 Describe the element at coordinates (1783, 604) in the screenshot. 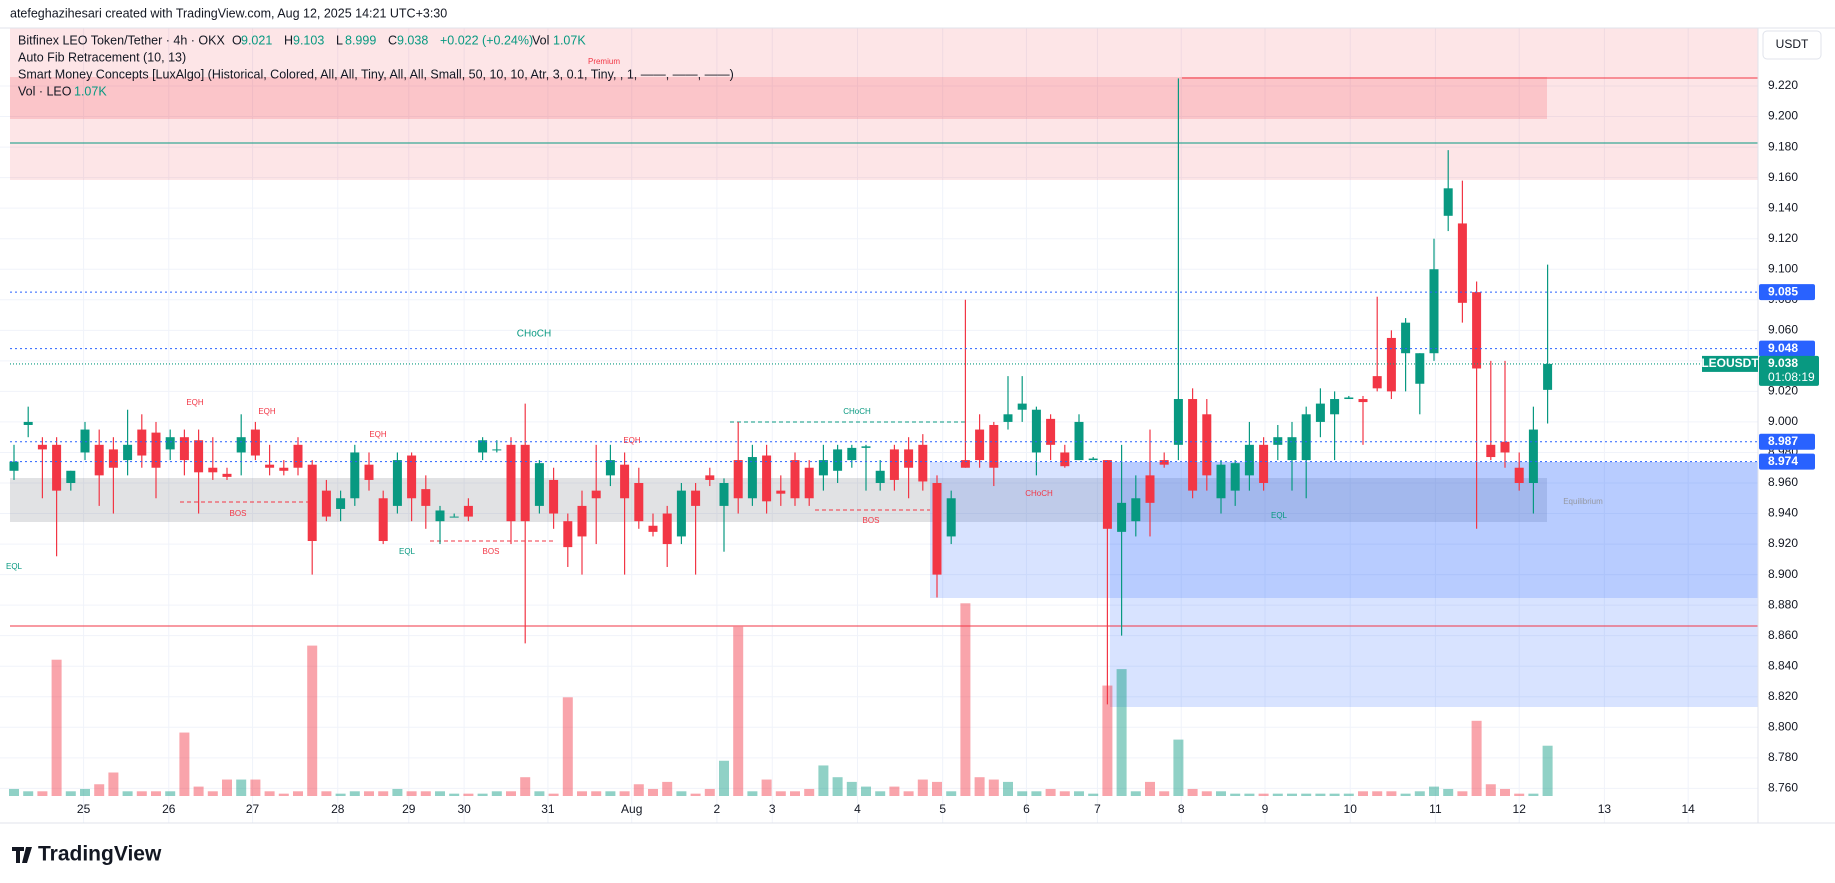

I see `y-tick-label: 8.880` at that location.